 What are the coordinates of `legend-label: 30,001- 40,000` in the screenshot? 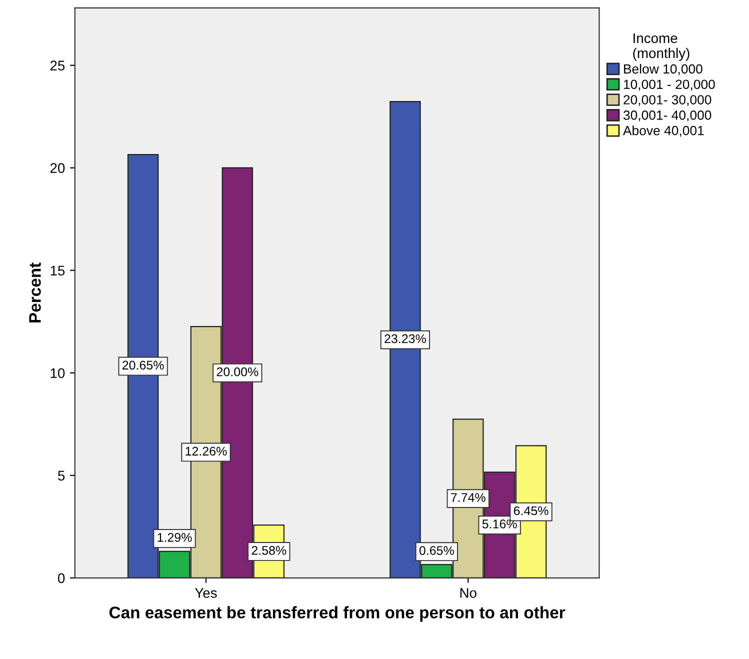 It's located at (667, 116).